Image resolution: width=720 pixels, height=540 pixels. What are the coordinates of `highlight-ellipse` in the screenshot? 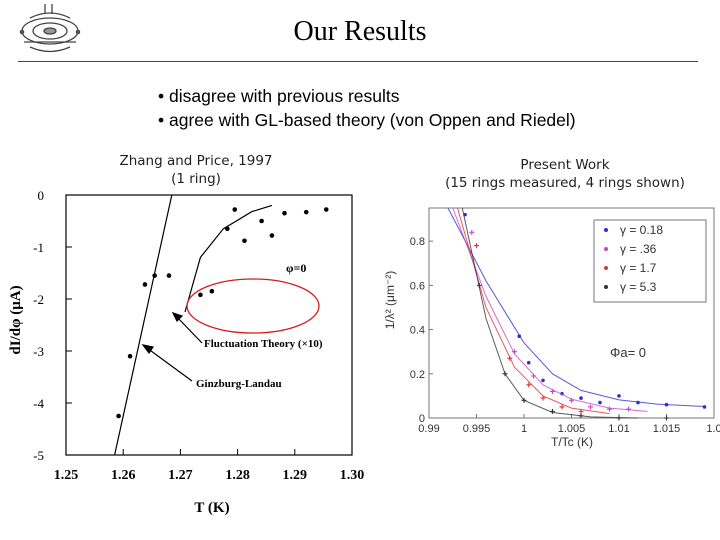 It's located at (253, 306).